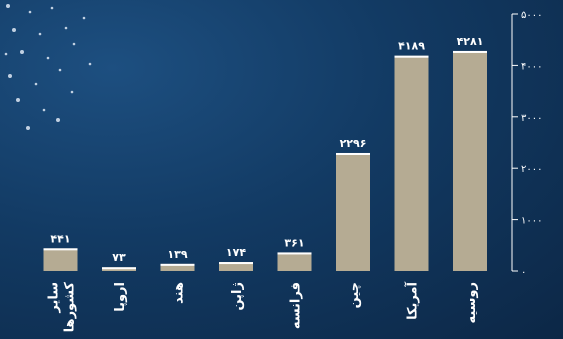 The image size is (563, 339). What do you see at coordinates (526, 144) in the screenshot?
I see `y-axis: ۰ ۱۰۰۰ ۲۰۰۰ ۳۰۰۰ ۴۰۰۰ ۵۰۰۰` at bounding box center [526, 144].